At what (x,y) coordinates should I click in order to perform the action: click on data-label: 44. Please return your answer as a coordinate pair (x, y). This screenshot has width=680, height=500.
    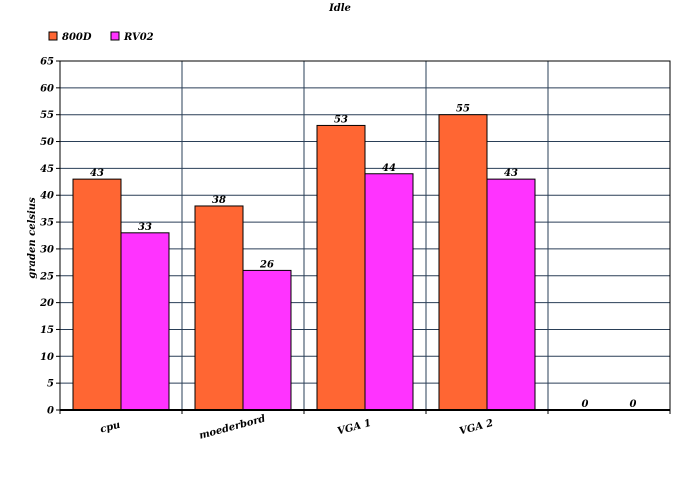
    Looking at the image, I should click on (389, 168).